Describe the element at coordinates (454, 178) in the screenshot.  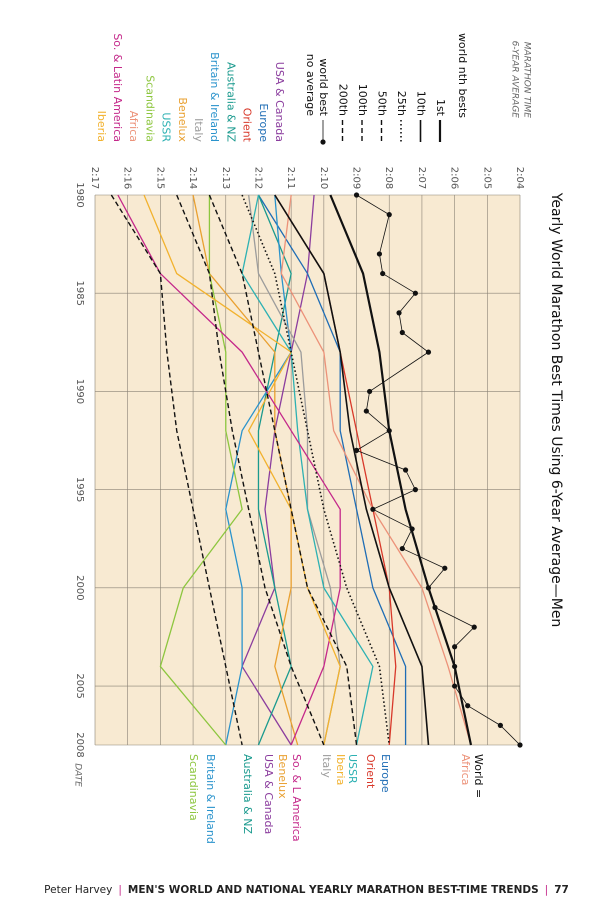
I see `y-tick-label: 2:06` at that location.